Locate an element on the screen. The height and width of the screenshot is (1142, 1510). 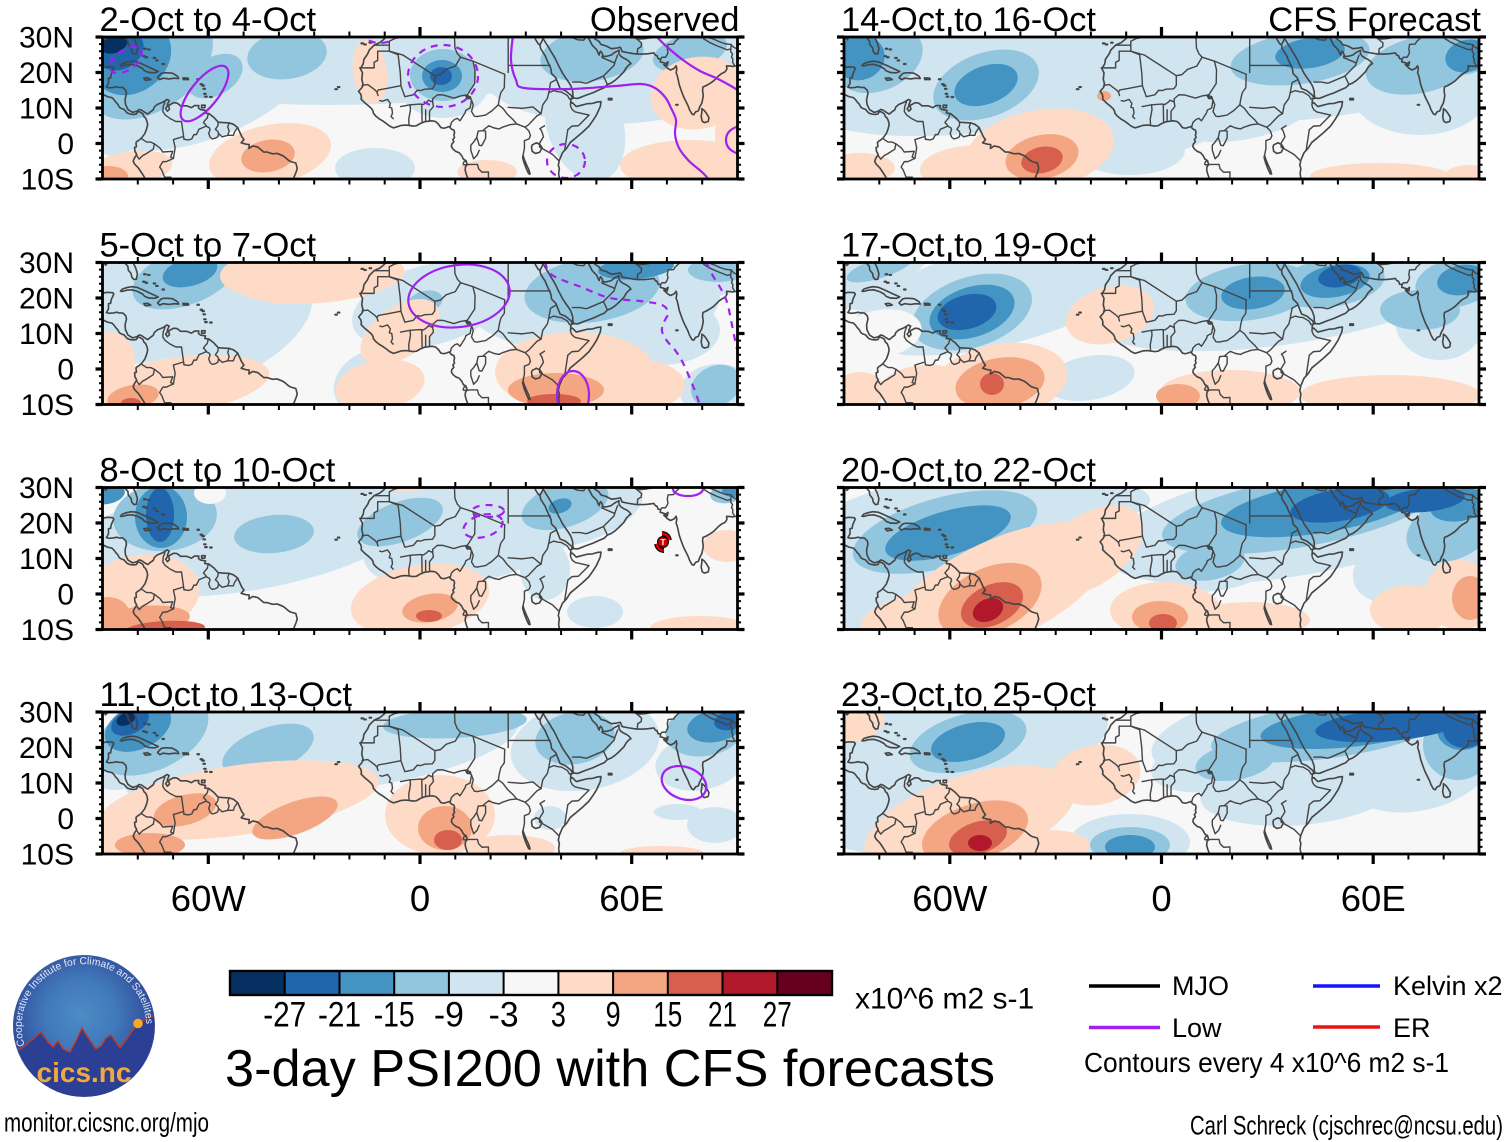
svg-text: MJO is located at coordinates (1200, 986).